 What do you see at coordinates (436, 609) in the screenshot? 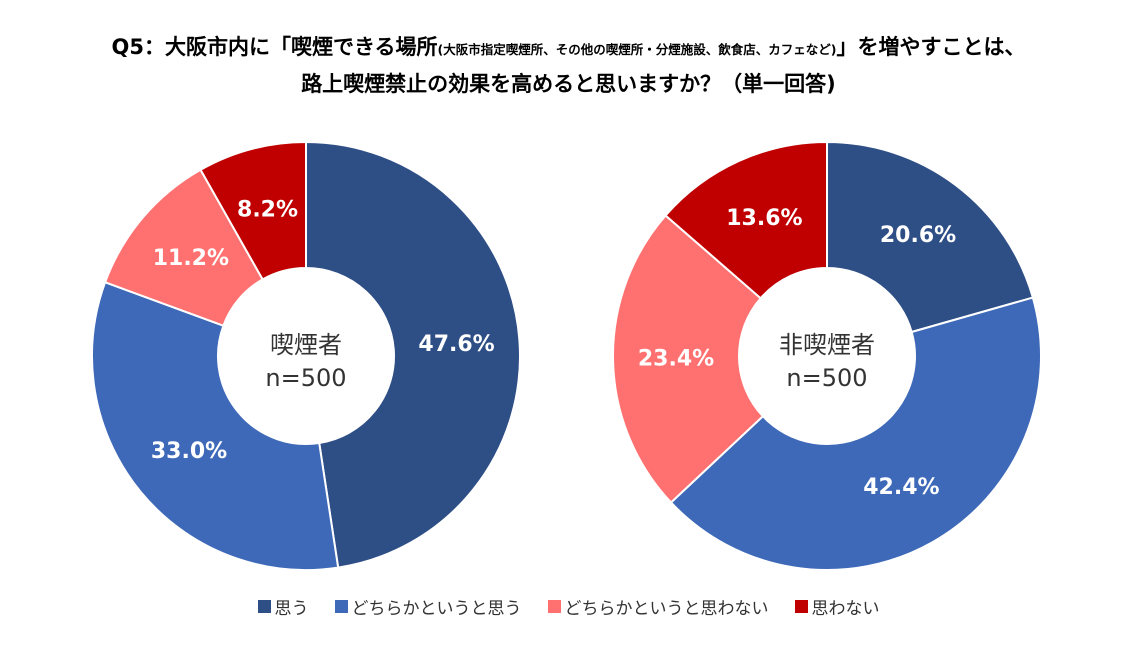
I see `legend-label: どちらかというと思う` at bounding box center [436, 609].